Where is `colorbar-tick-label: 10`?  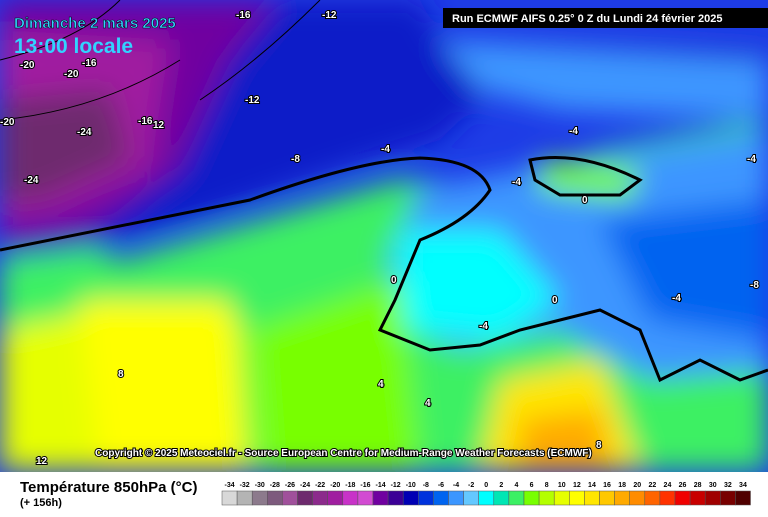 colorbar-tick-label: 10 is located at coordinates (562, 485).